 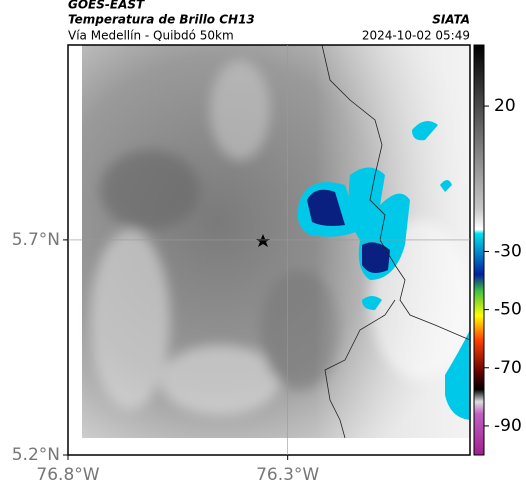 I want to click on colorbar-tick-label: -30, so click(x=508, y=251).